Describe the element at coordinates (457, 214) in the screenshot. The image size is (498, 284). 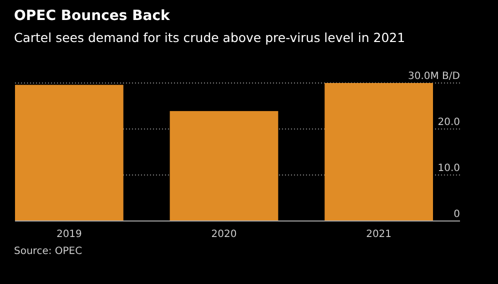
I see `y-tick-label: 0` at that location.